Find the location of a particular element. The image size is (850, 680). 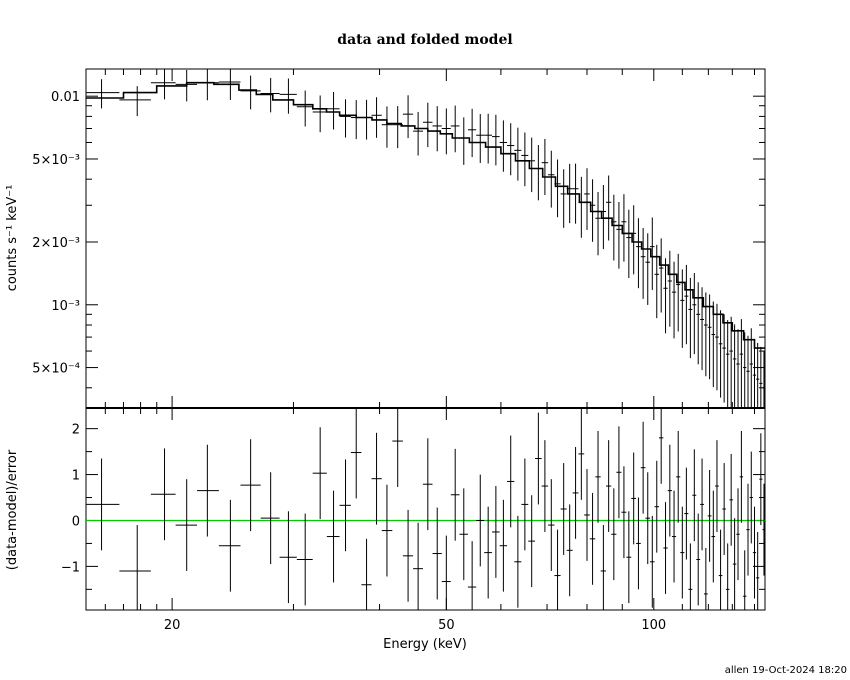

chart-title: data and folded model is located at coordinates (424, 40).